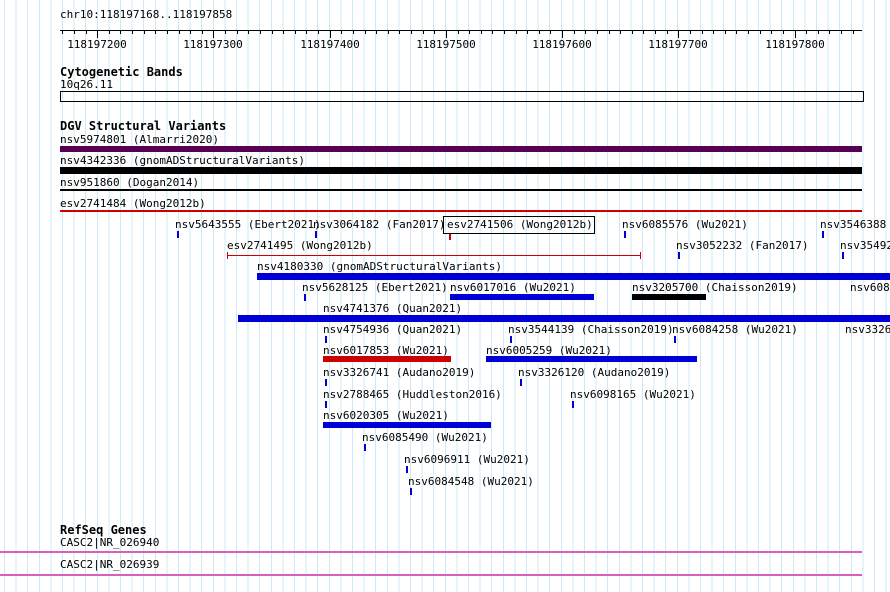 The width and height of the screenshot is (890, 592). What do you see at coordinates (133, 203) in the screenshot?
I see `variant-label: esv2741484 (Wong2012b)` at bounding box center [133, 203].